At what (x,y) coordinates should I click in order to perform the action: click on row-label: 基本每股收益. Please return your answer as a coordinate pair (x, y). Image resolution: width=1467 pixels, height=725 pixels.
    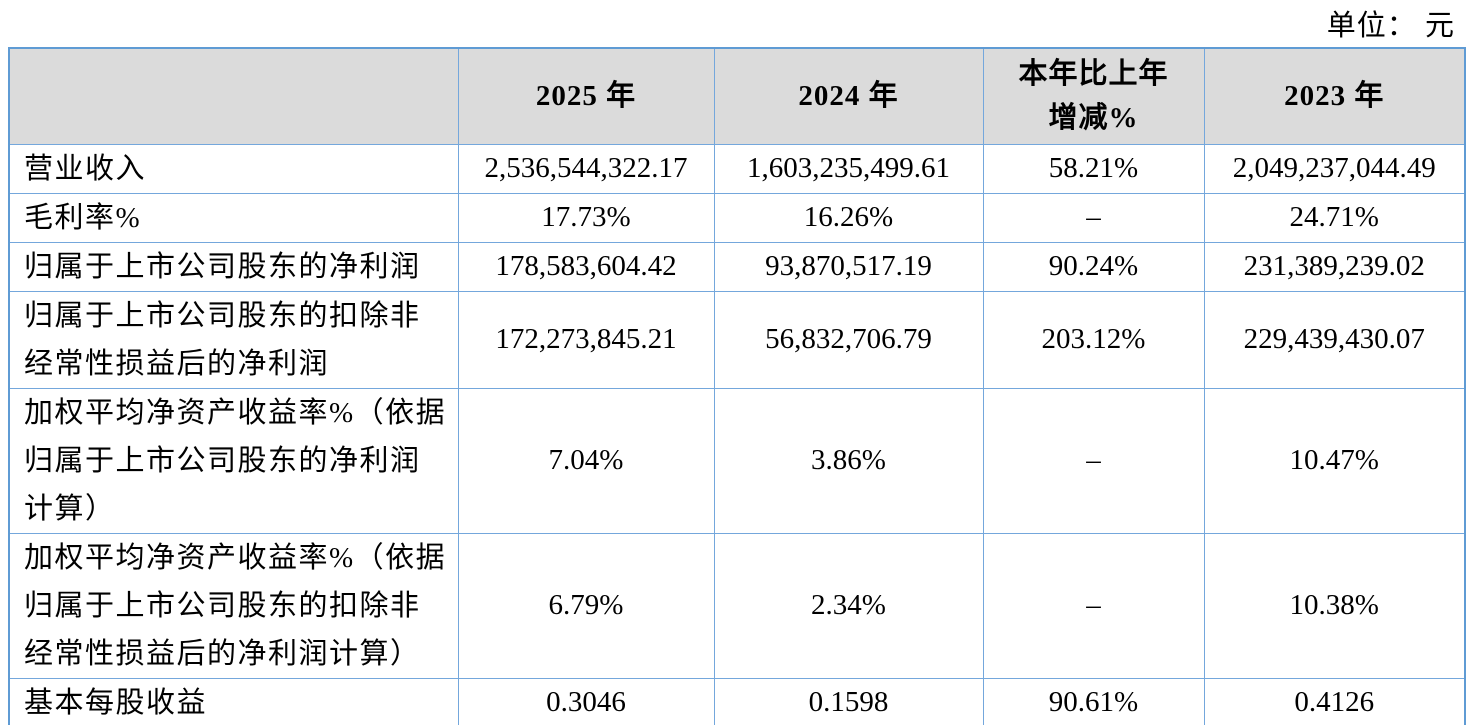
    Looking at the image, I should click on (233, 701).